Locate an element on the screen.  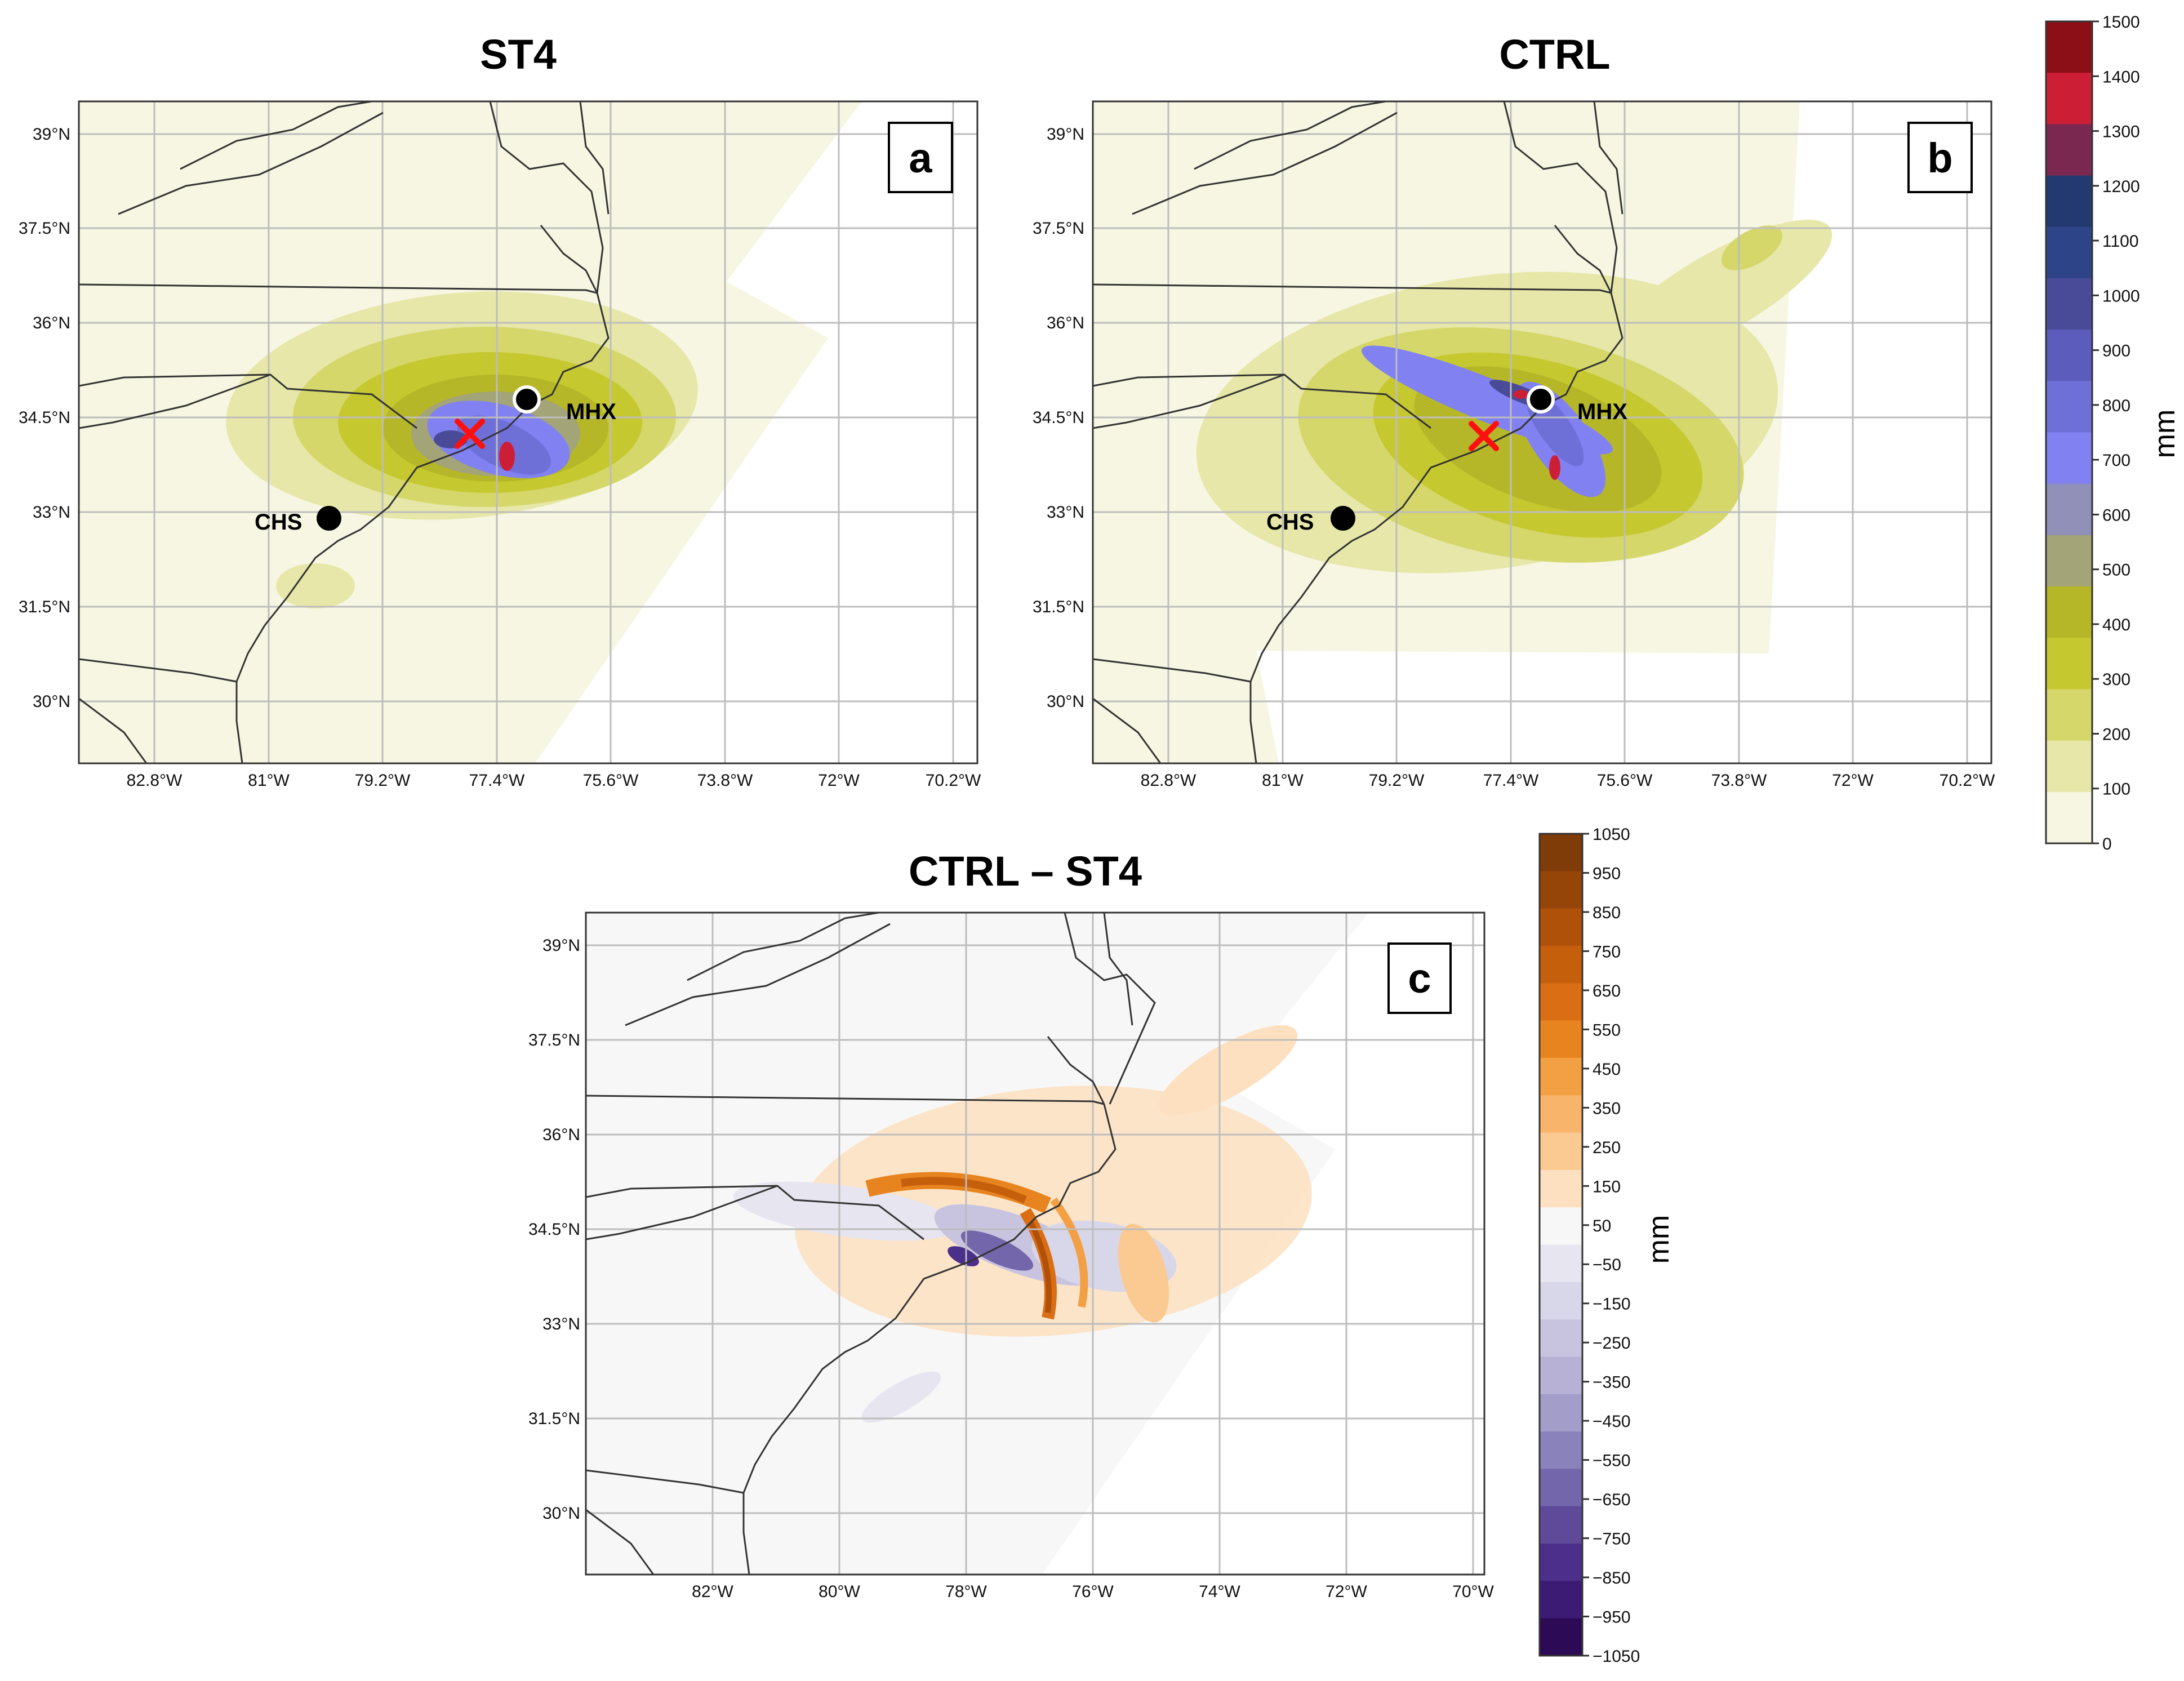
precip-field-b is located at coordinates (1514, 396).